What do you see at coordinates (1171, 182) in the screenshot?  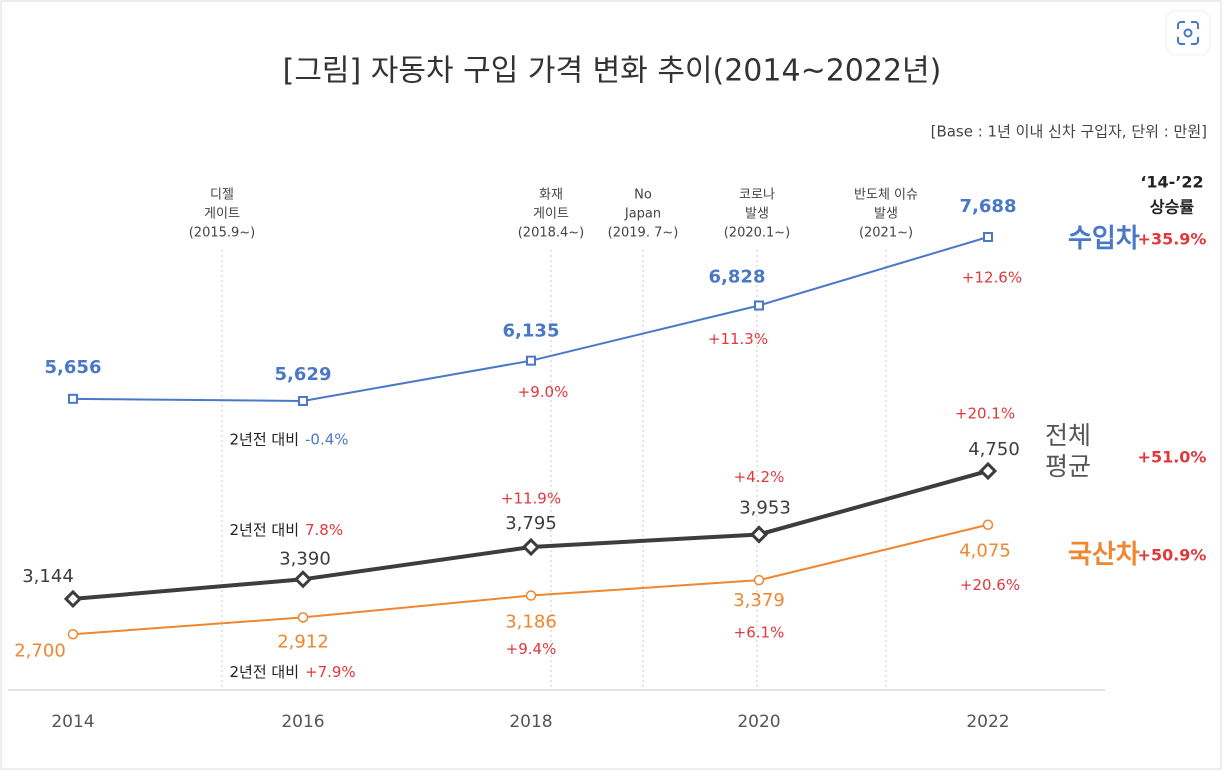 I see `growth-header: ‘14-’22` at bounding box center [1171, 182].